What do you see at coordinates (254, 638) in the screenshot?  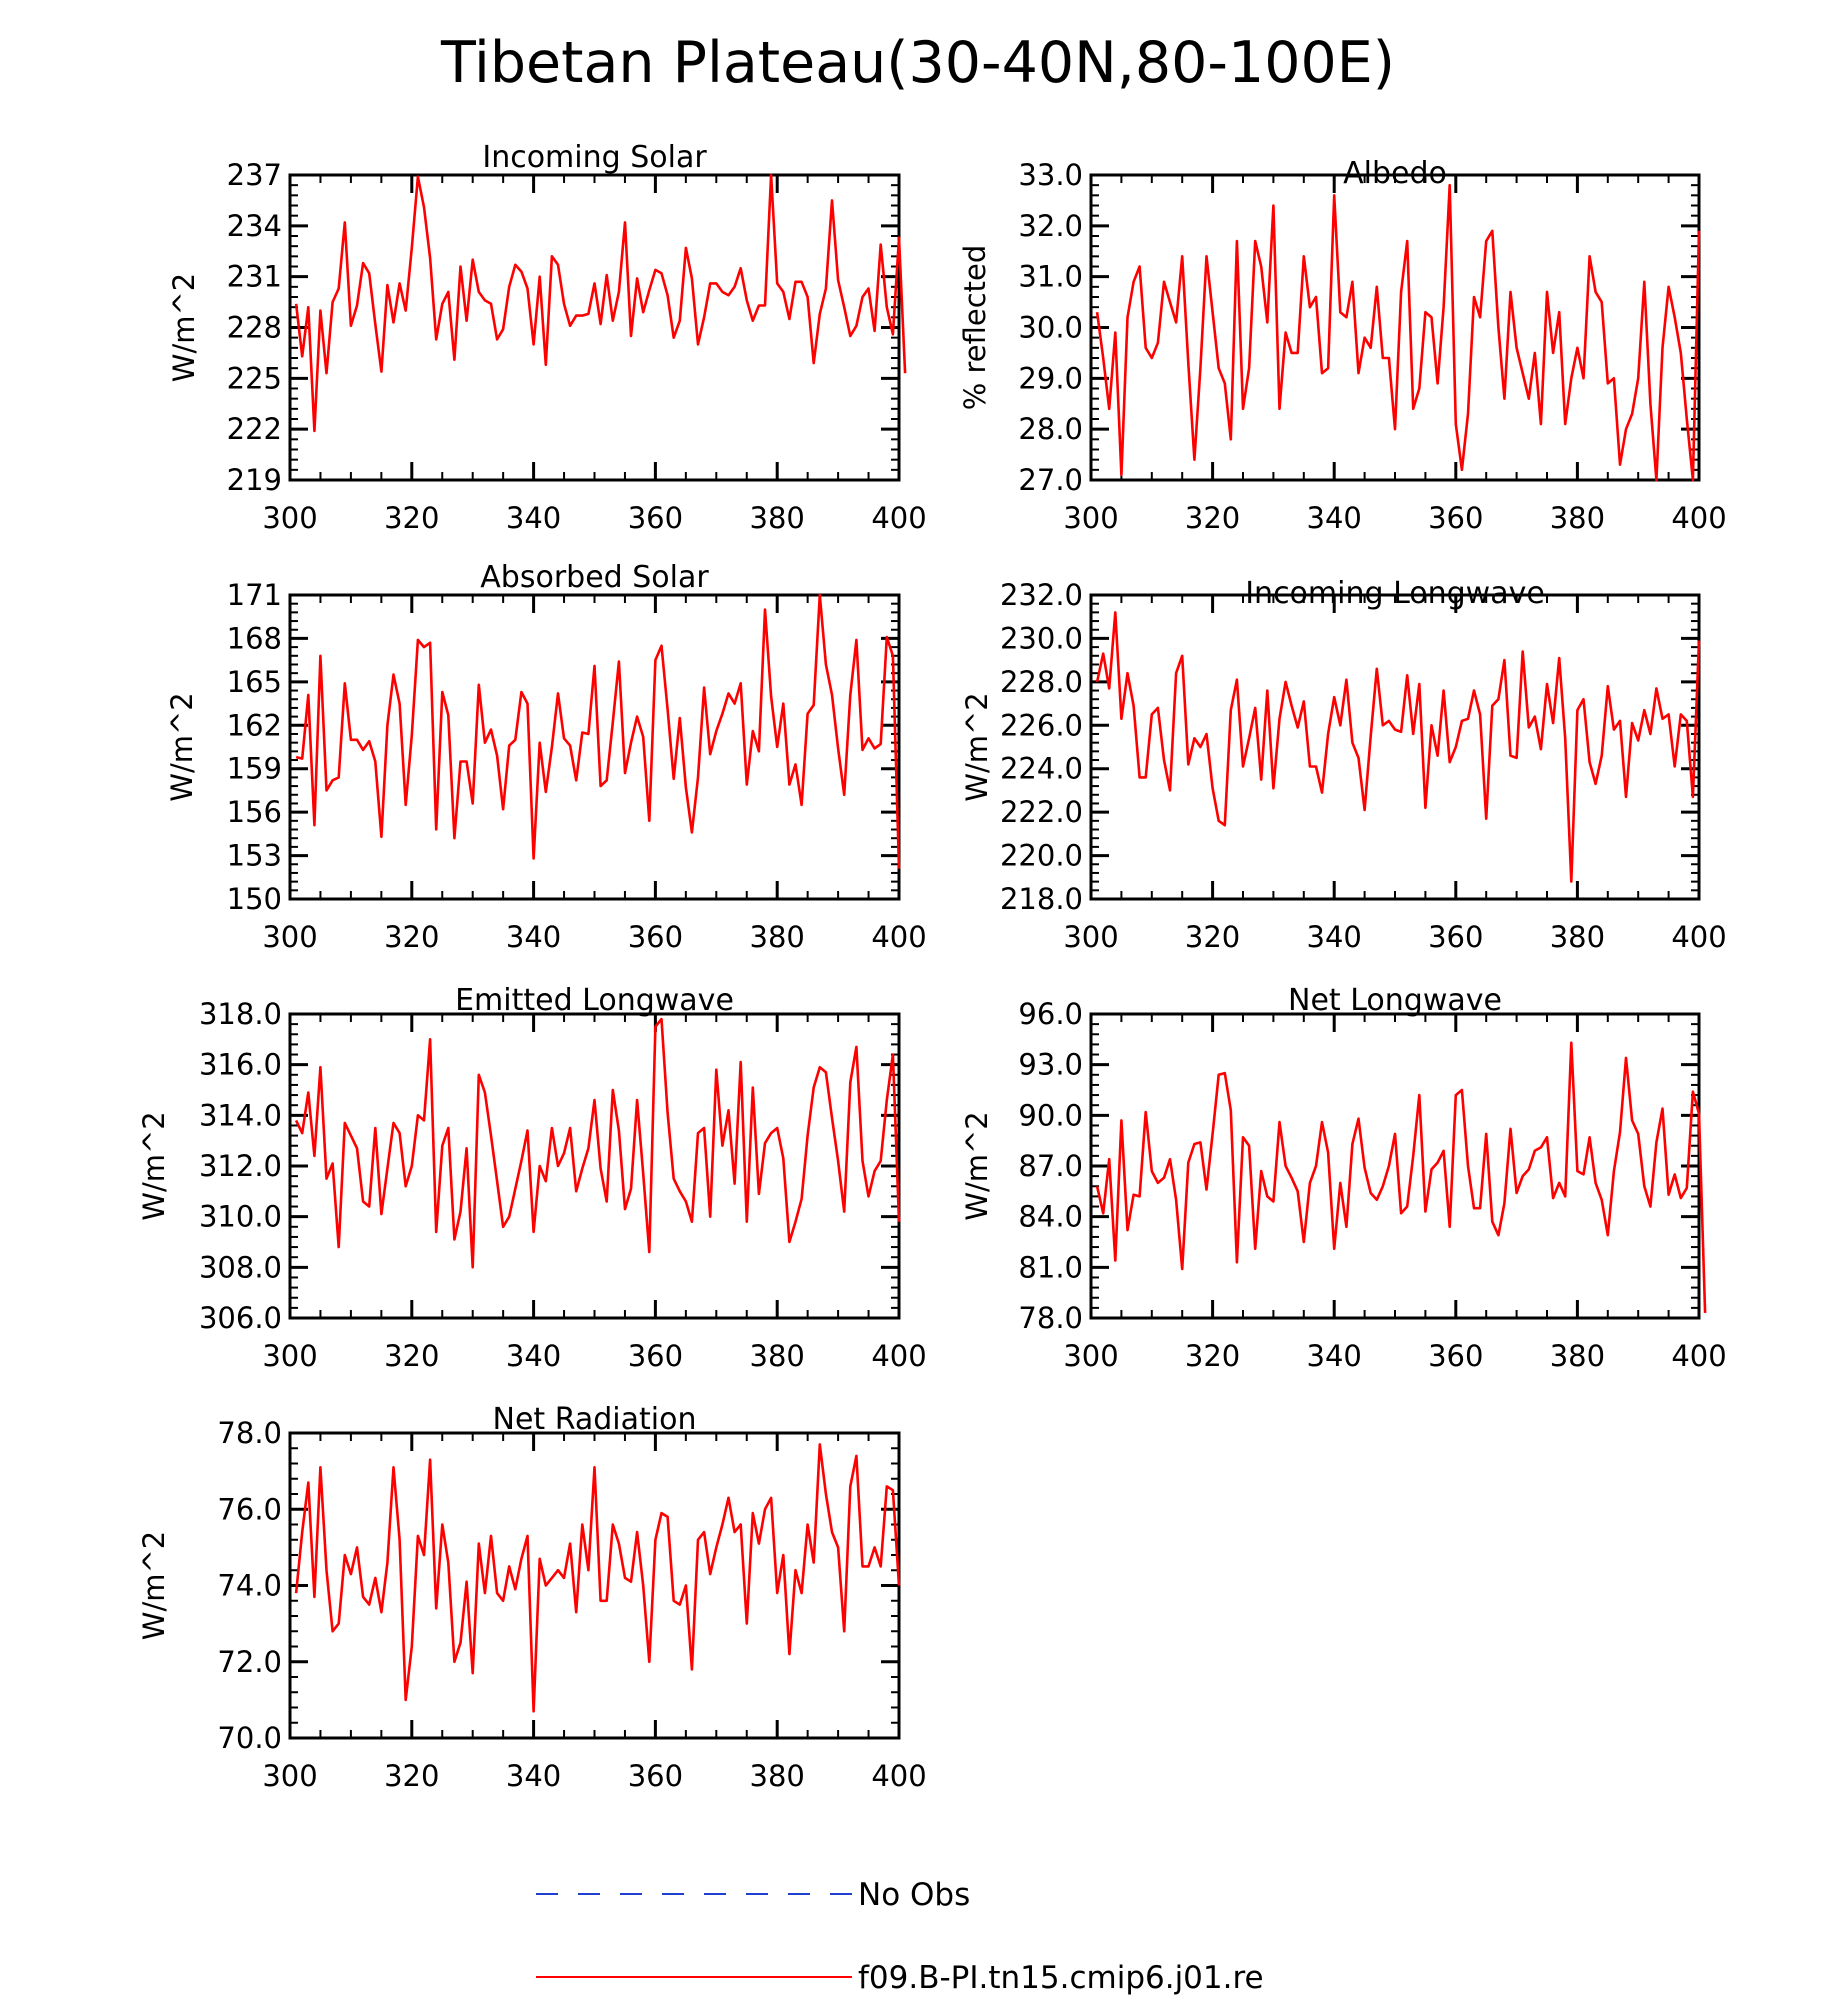 I see `y-tick-label: 168` at bounding box center [254, 638].